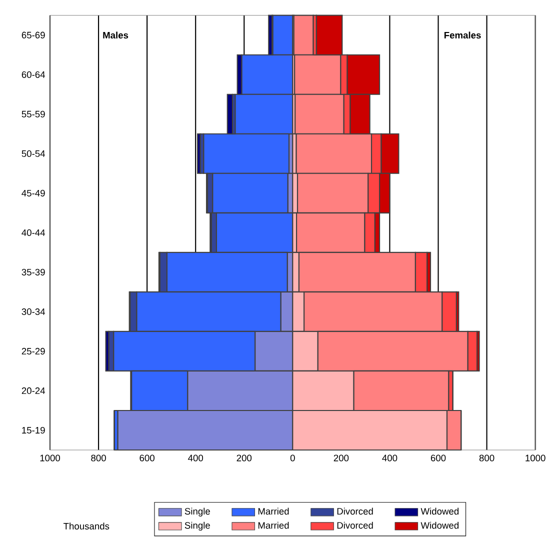 Image resolution: width=547 pixels, height=556 pixels. Describe the element at coordinates (34, 153) in the screenshot. I see `y-tick-label: 50-54` at that location.